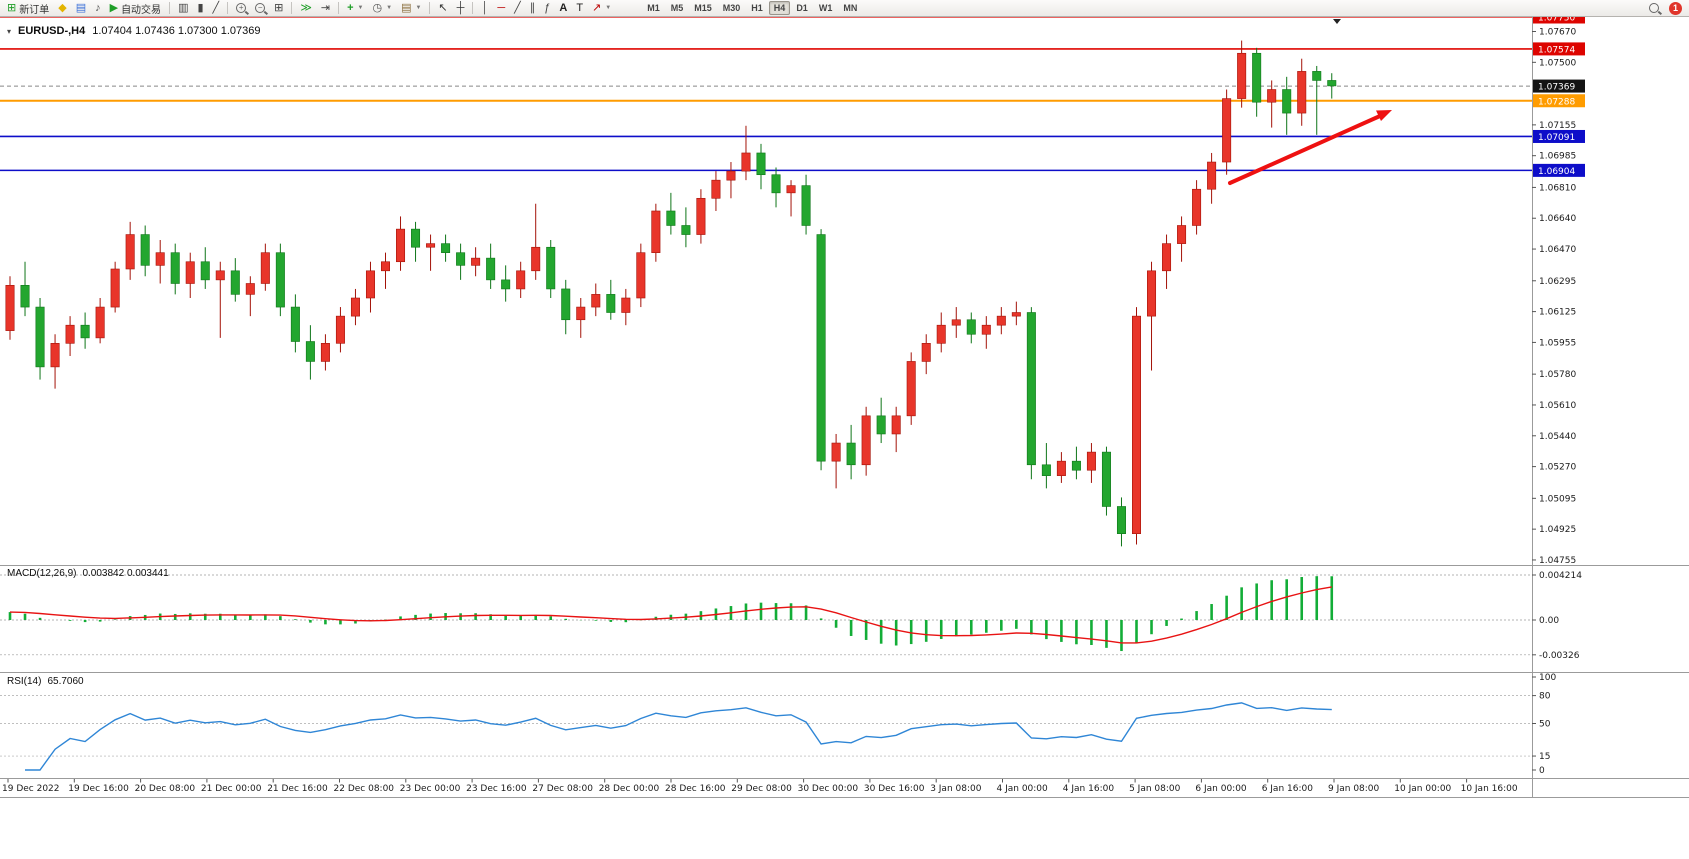 The image size is (1689, 859). What do you see at coordinates (165, 789) in the screenshot?
I see `svg-text: 20 Dec 08:00` at bounding box center [165, 789].